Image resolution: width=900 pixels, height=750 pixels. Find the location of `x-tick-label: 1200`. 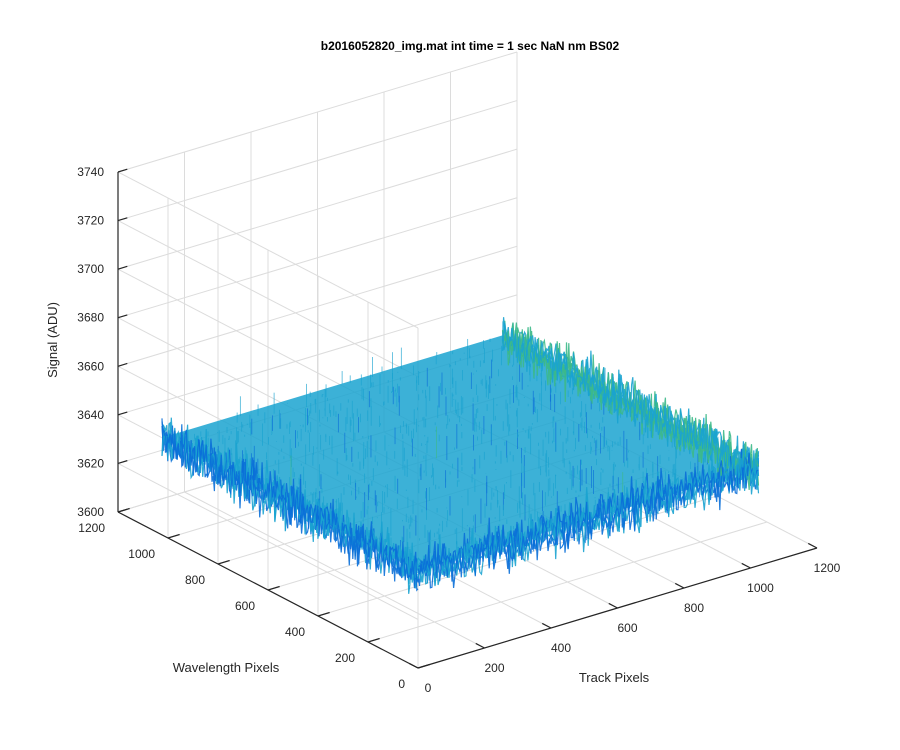

x-tick-label: 1200 is located at coordinates (827, 568).